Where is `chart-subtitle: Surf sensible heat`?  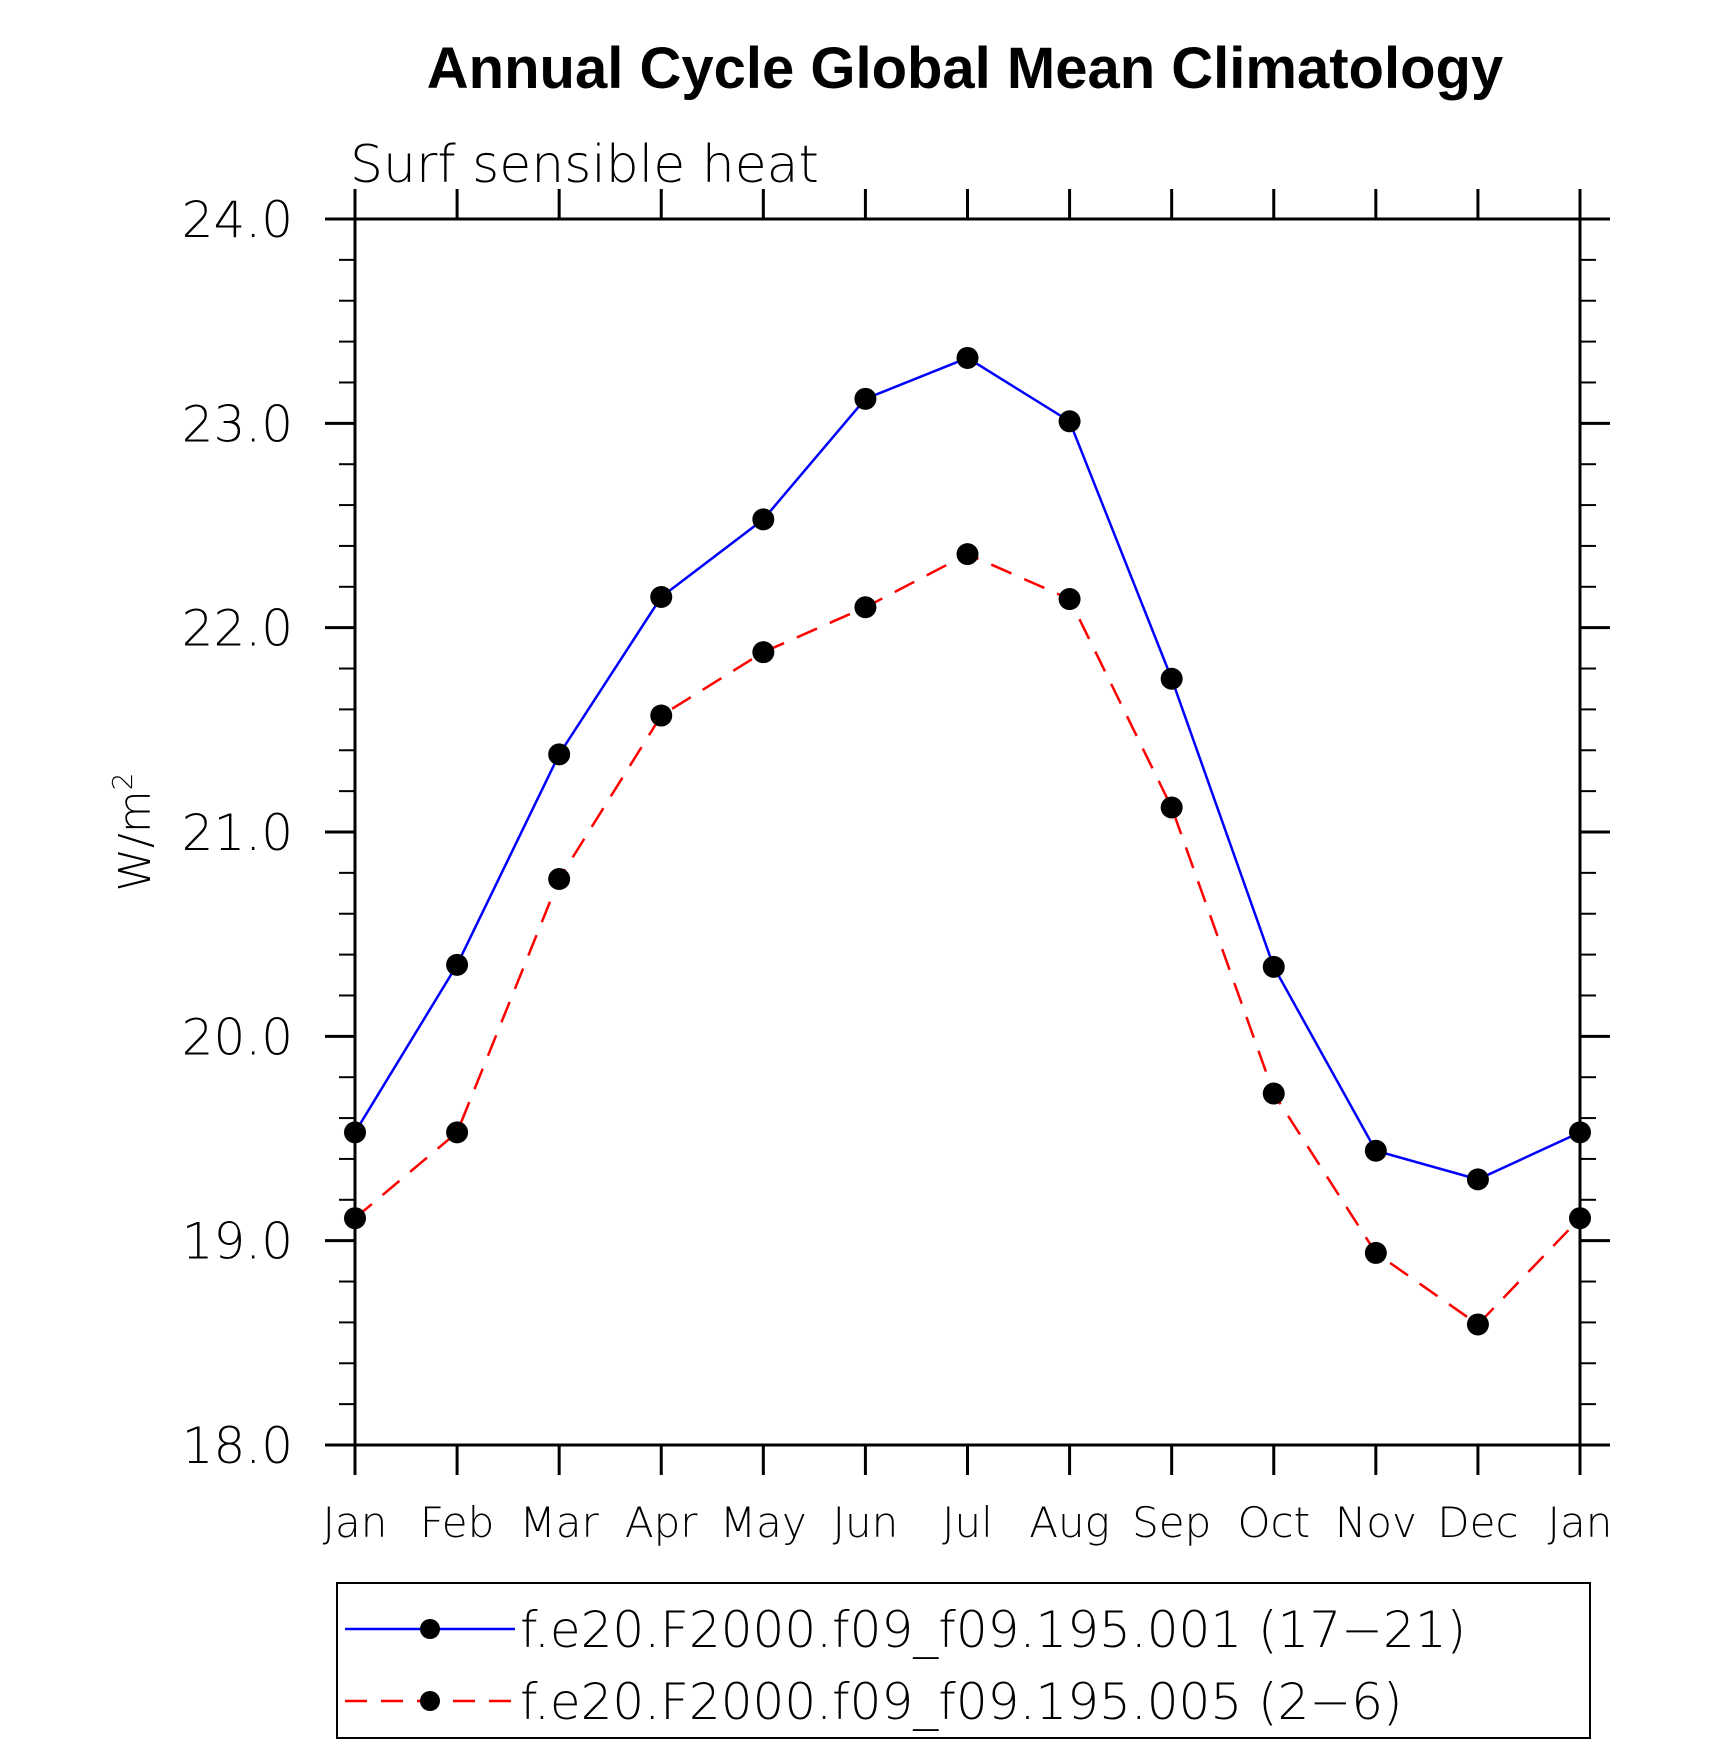 chart-subtitle: Surf sensible heat is located at coordinates (584, 165).